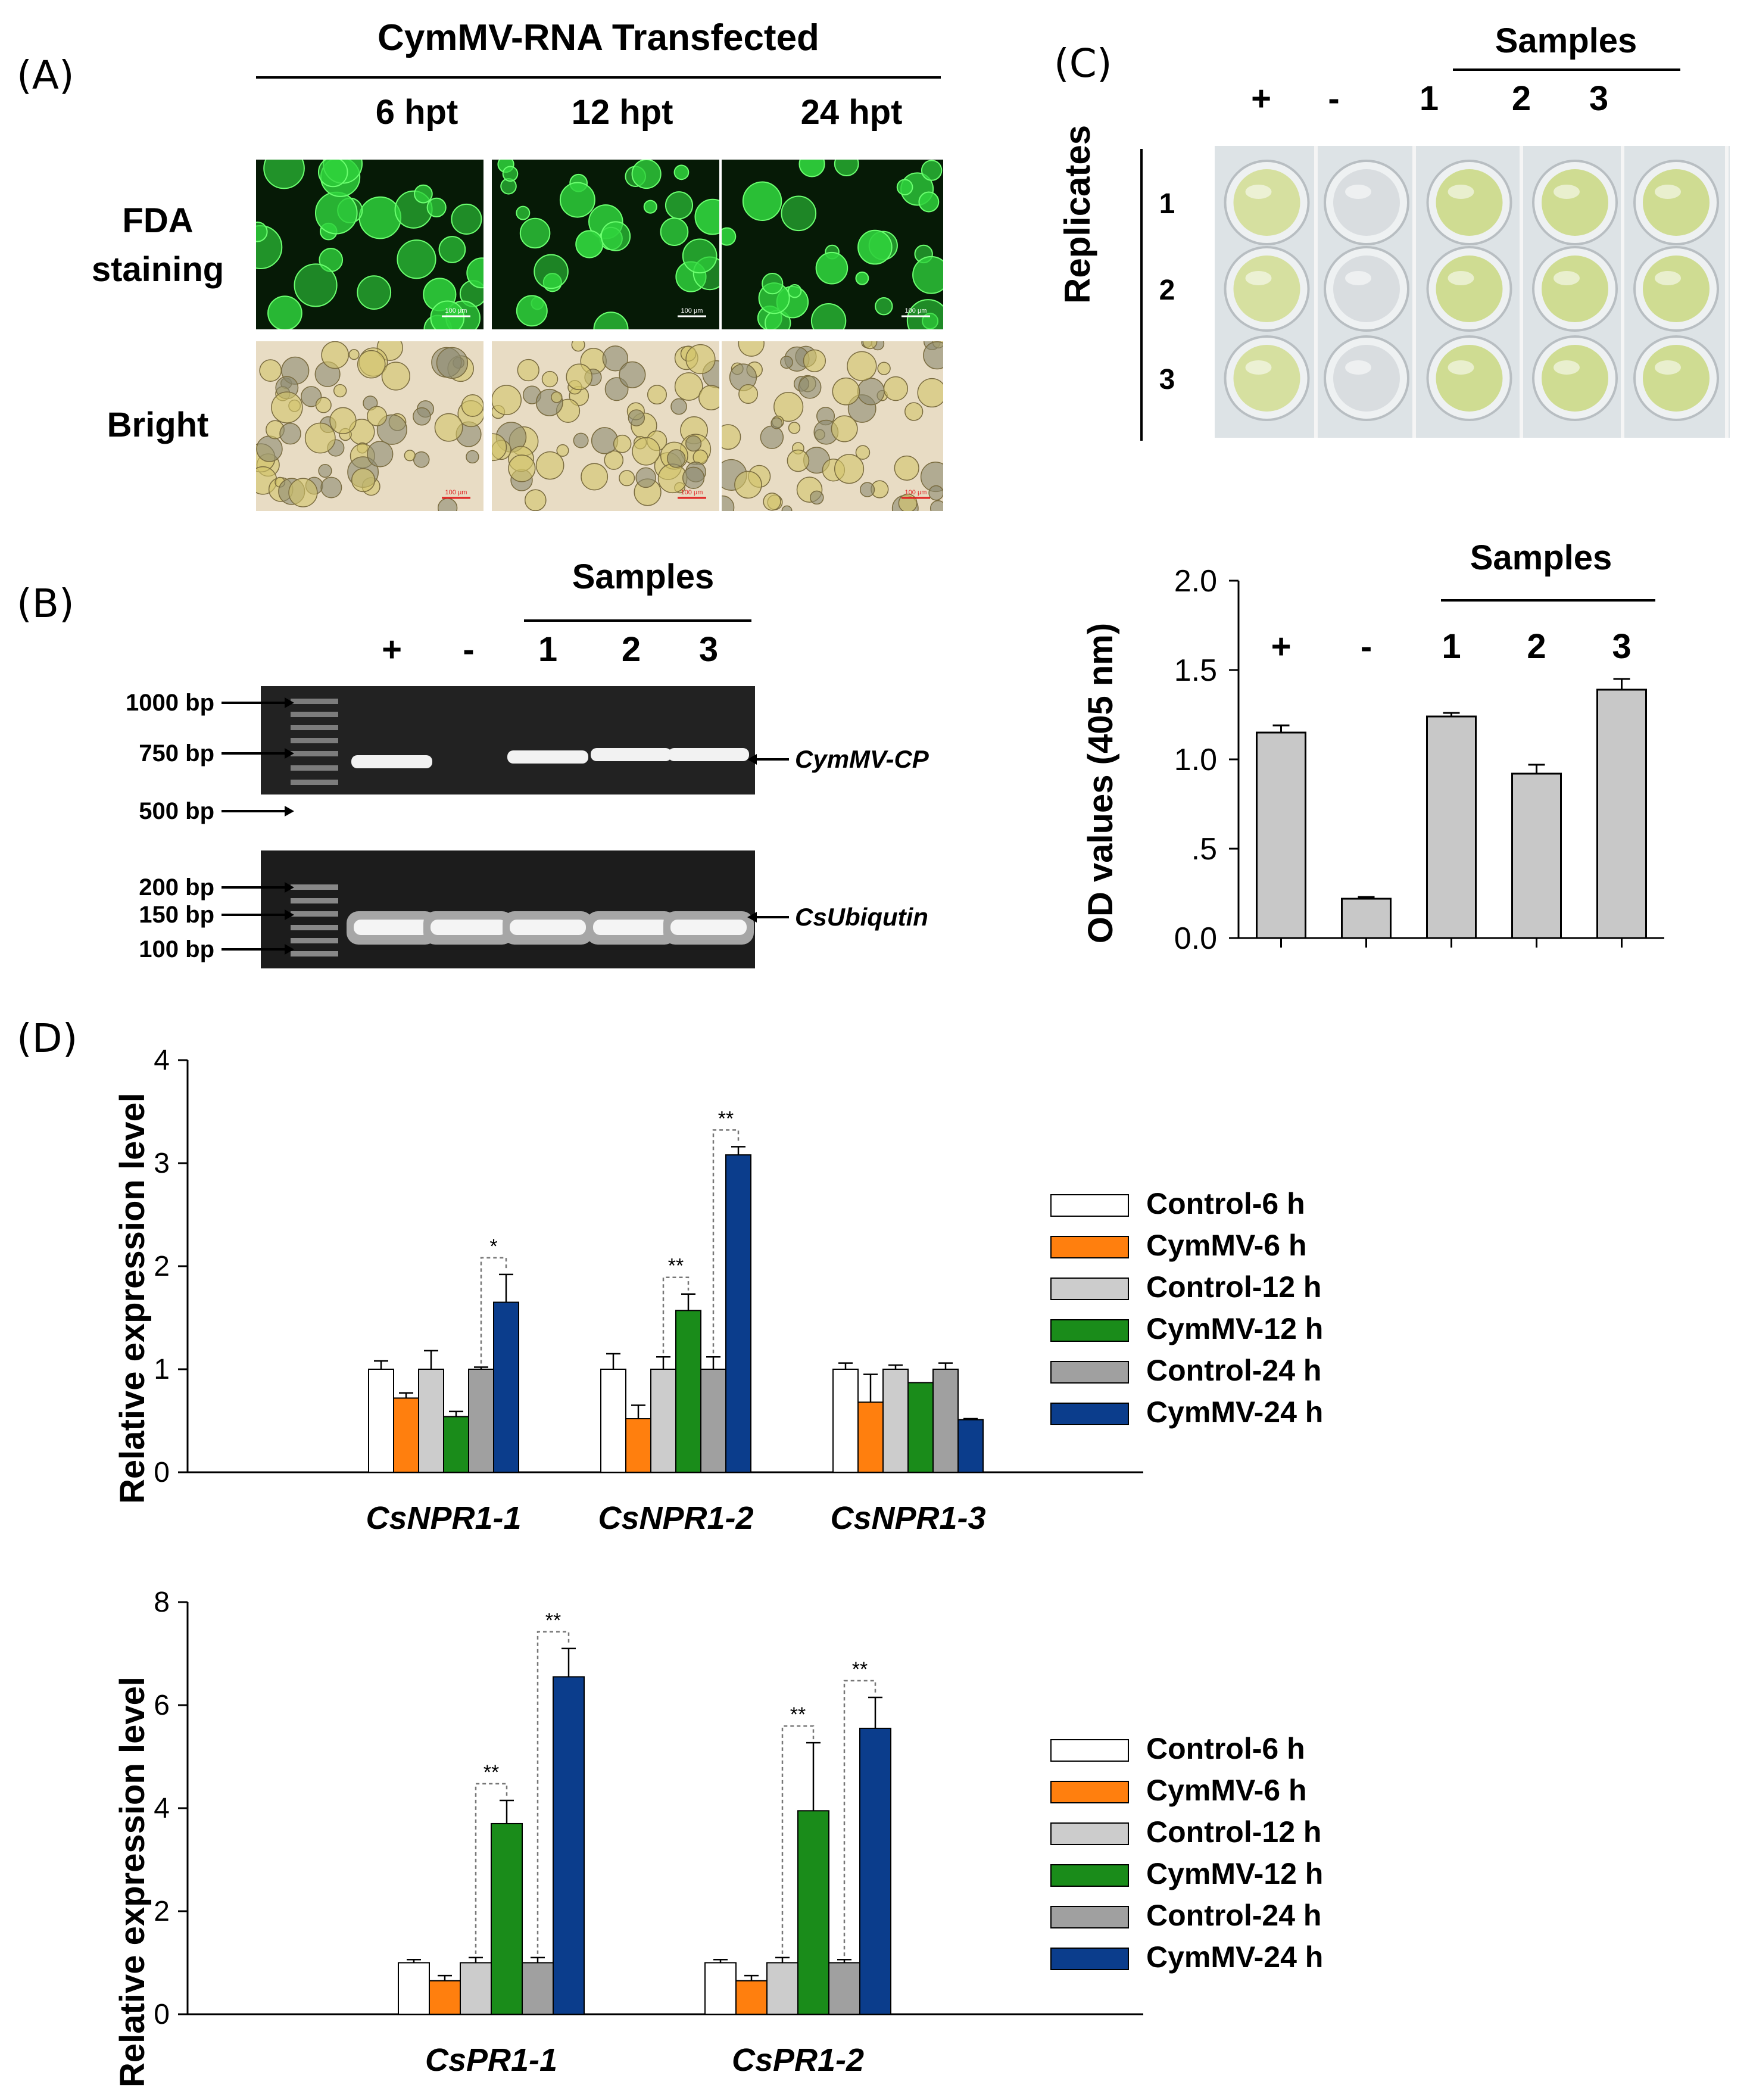  Describe the element at coordinates (1235, 1328) in the screenshot. I see `legend-label: CymMV-12 h` at that location.